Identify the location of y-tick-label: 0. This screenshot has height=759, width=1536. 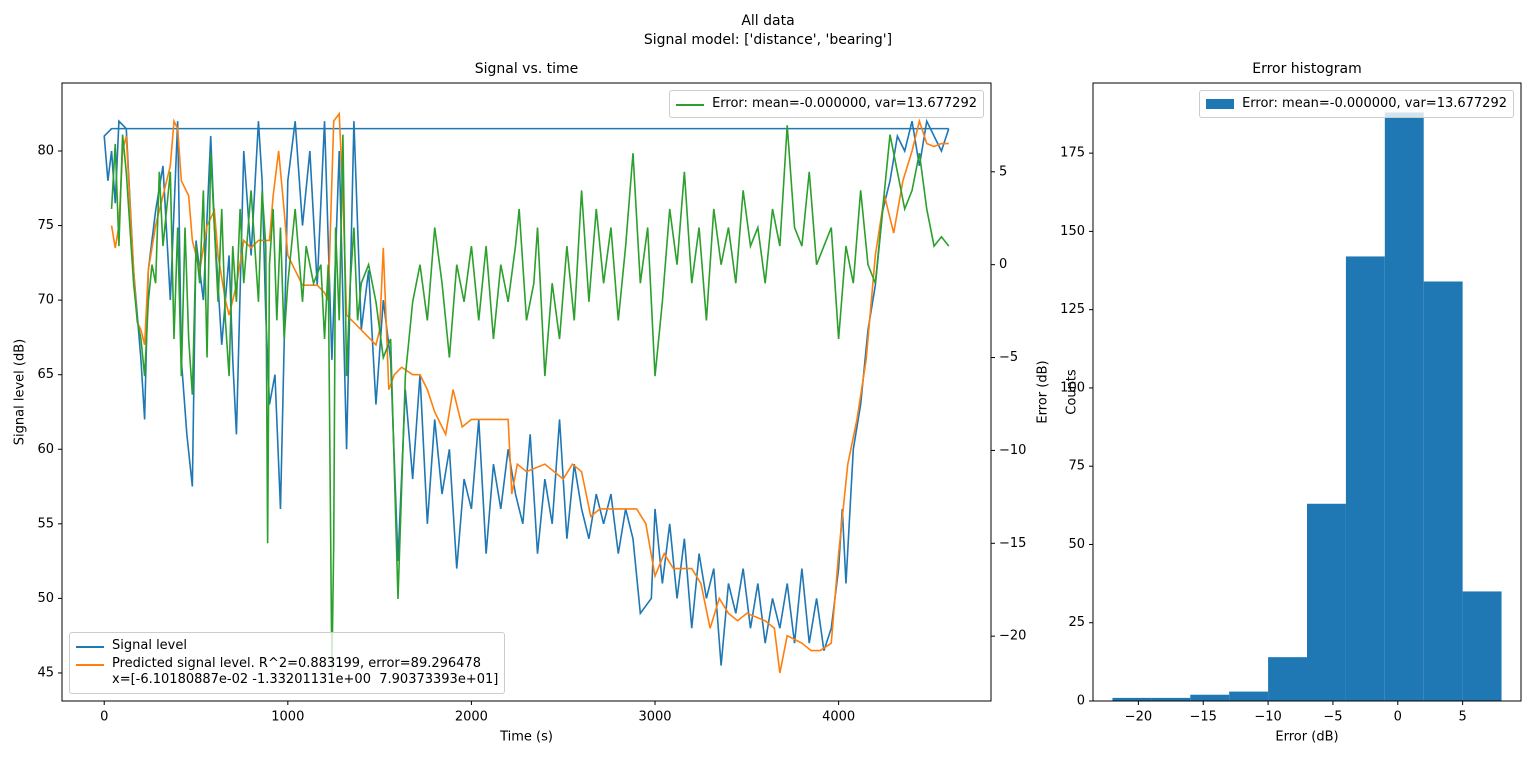
(1081, 701).